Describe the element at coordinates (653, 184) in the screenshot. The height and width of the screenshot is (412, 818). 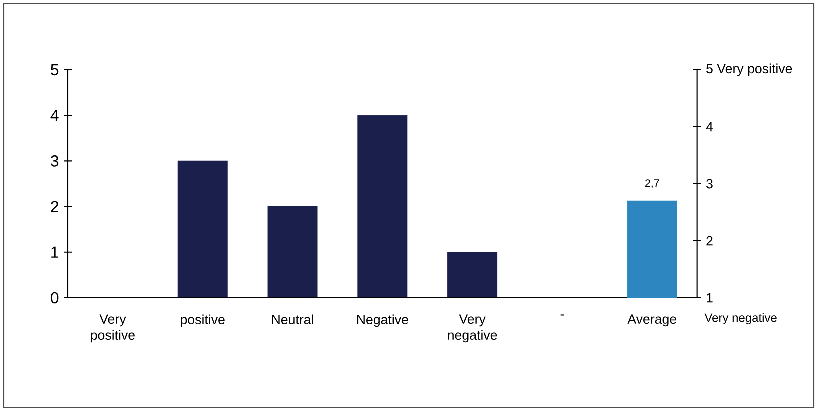
I see `data-label: 2,7` at that location.